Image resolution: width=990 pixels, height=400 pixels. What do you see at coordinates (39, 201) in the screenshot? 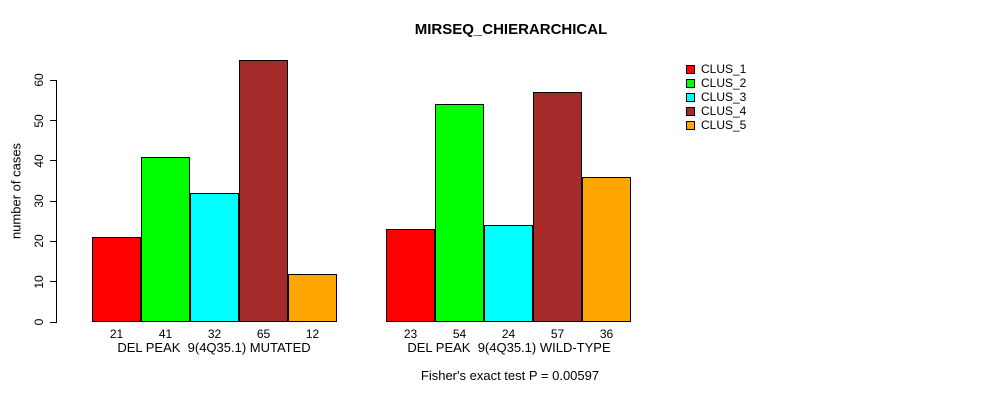
I see `y-tick-label: 30` at bounding box center [39, 201].